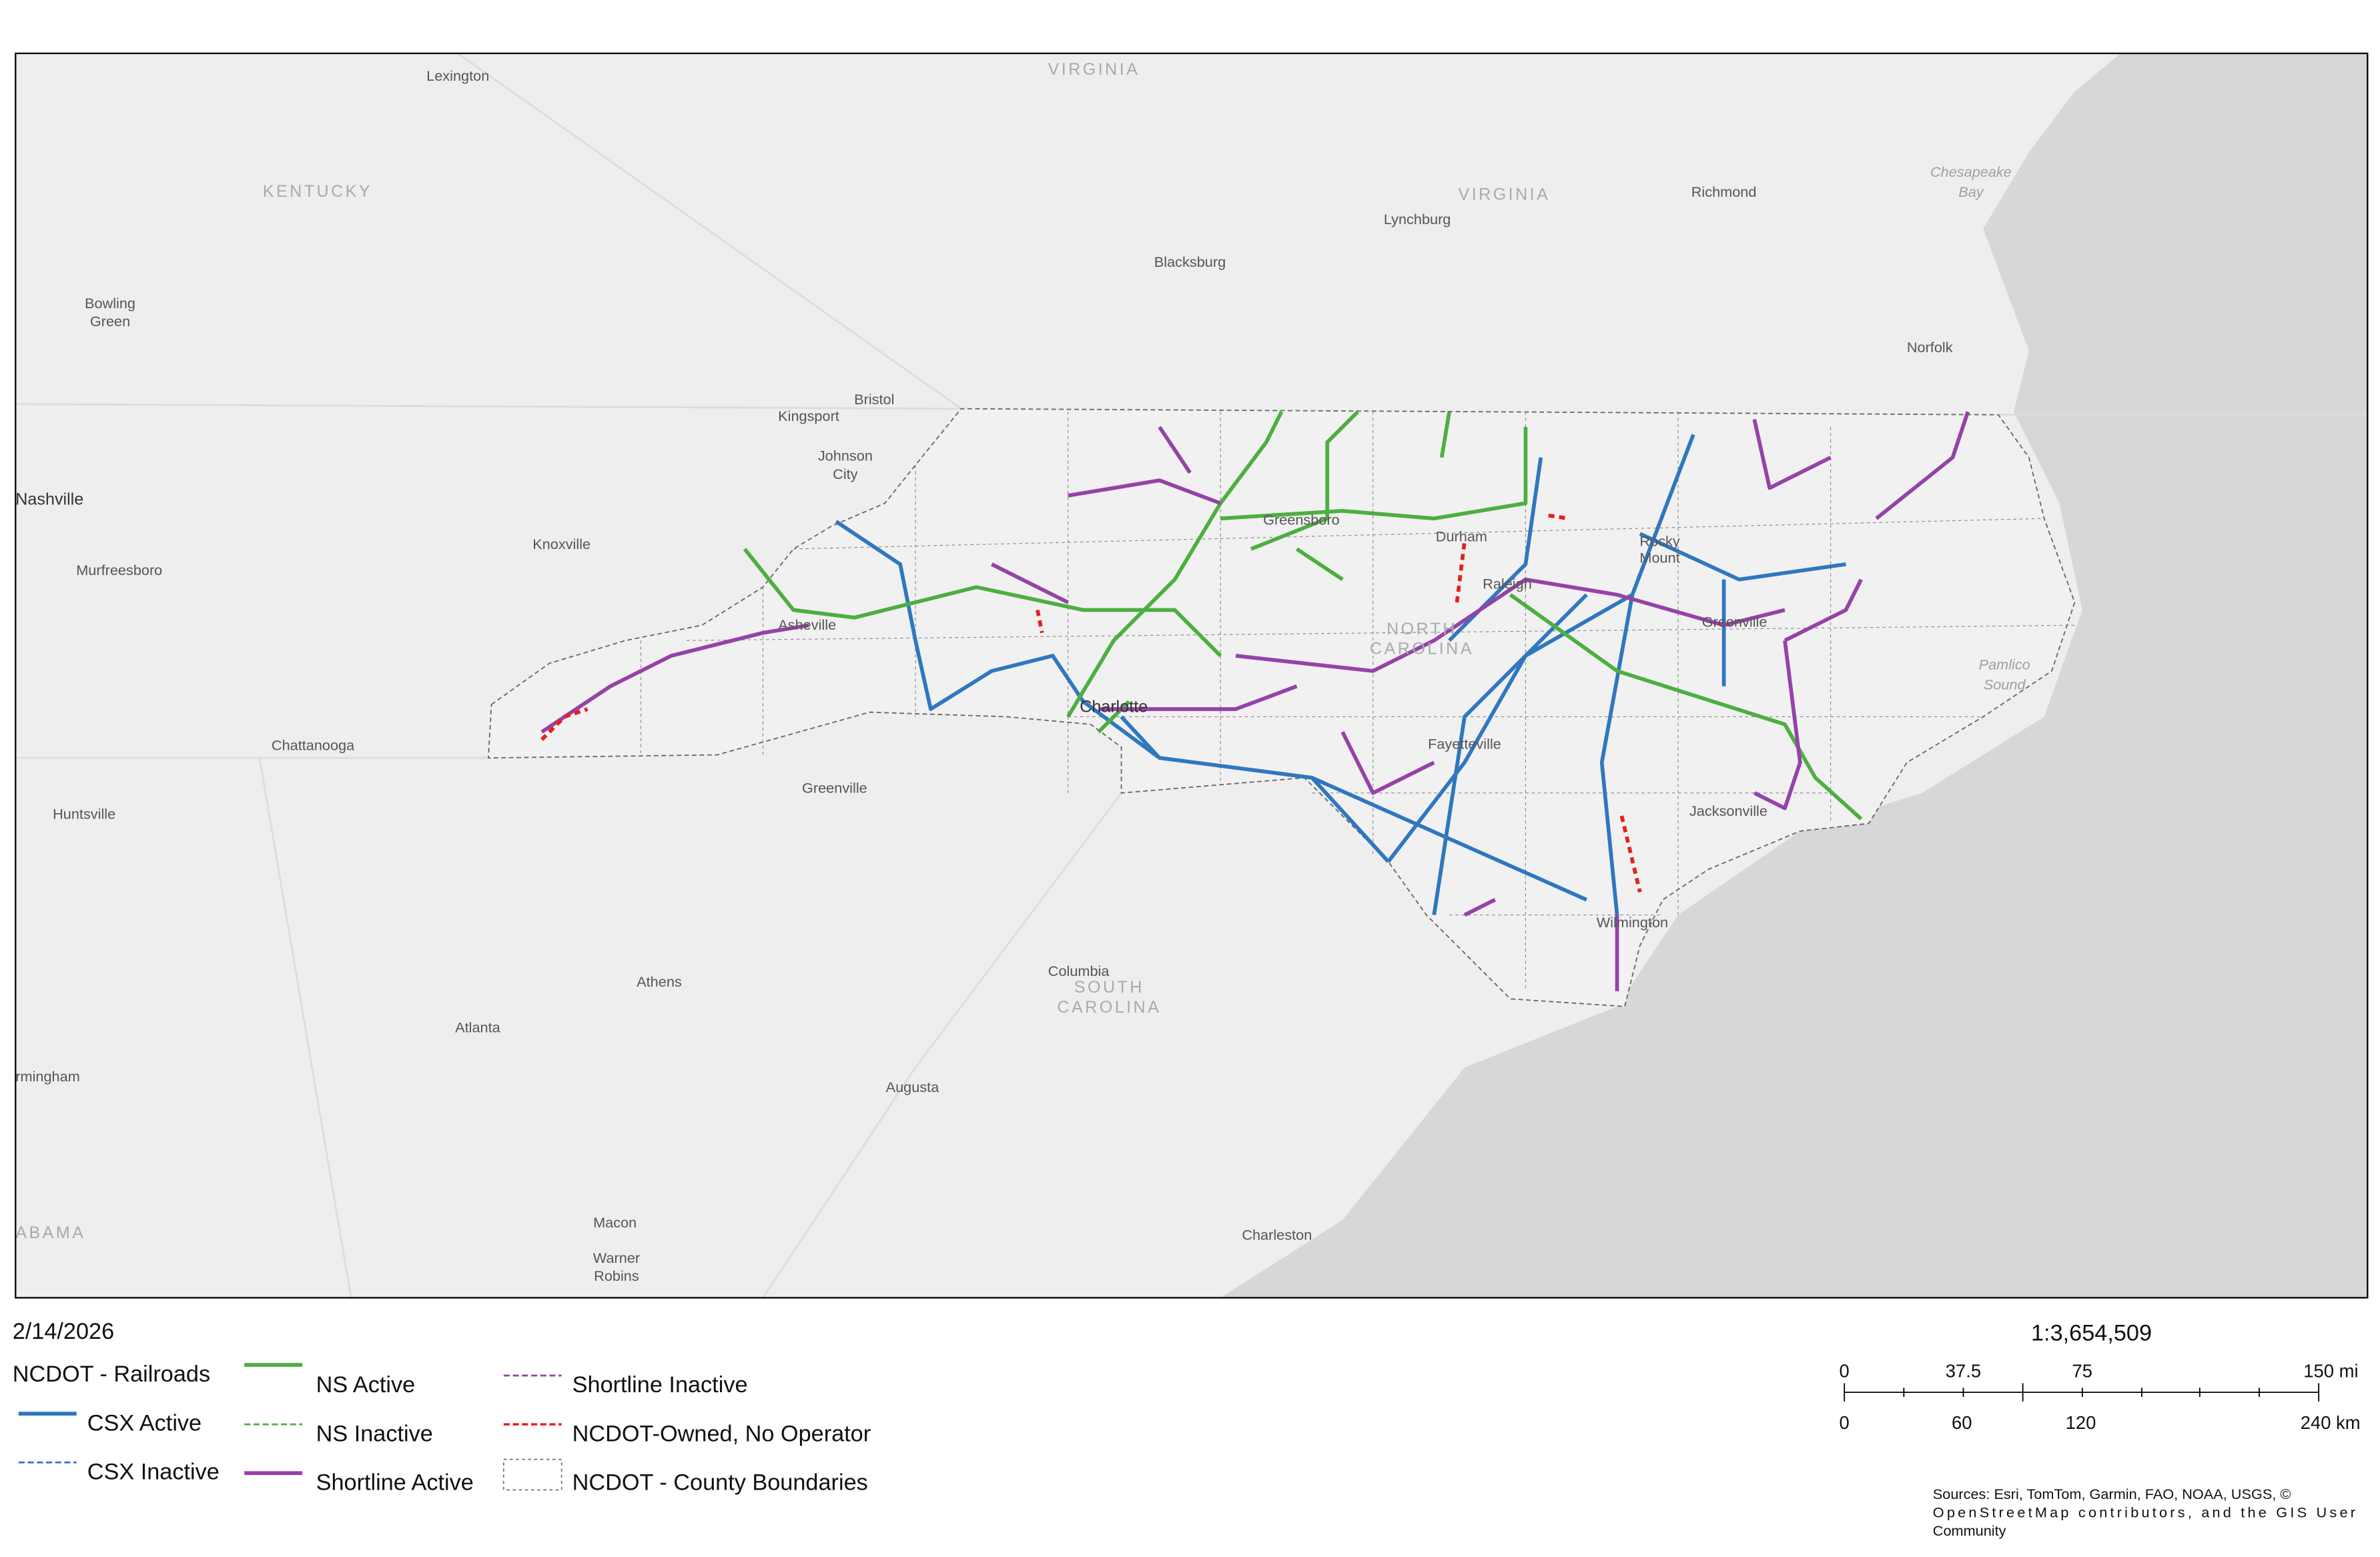 The height and width of the screenshot is (1557, 2380). I want to click on city-label: rmingham, so click(47, 1076).